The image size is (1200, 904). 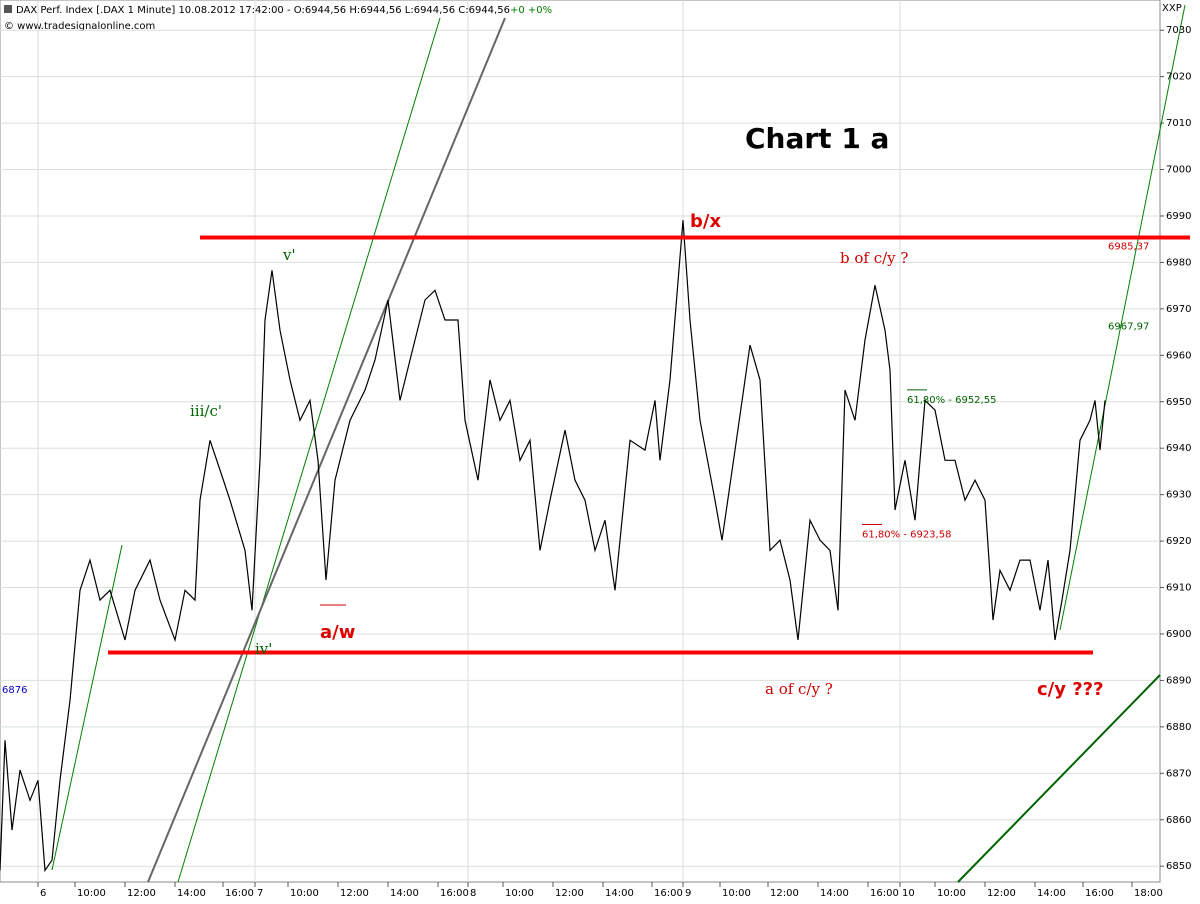 What do you see at coordinates (951, 400) in the screenshot?
I see `fib-label: 61,80% - 6952,55` at bounding box center [951, 400].